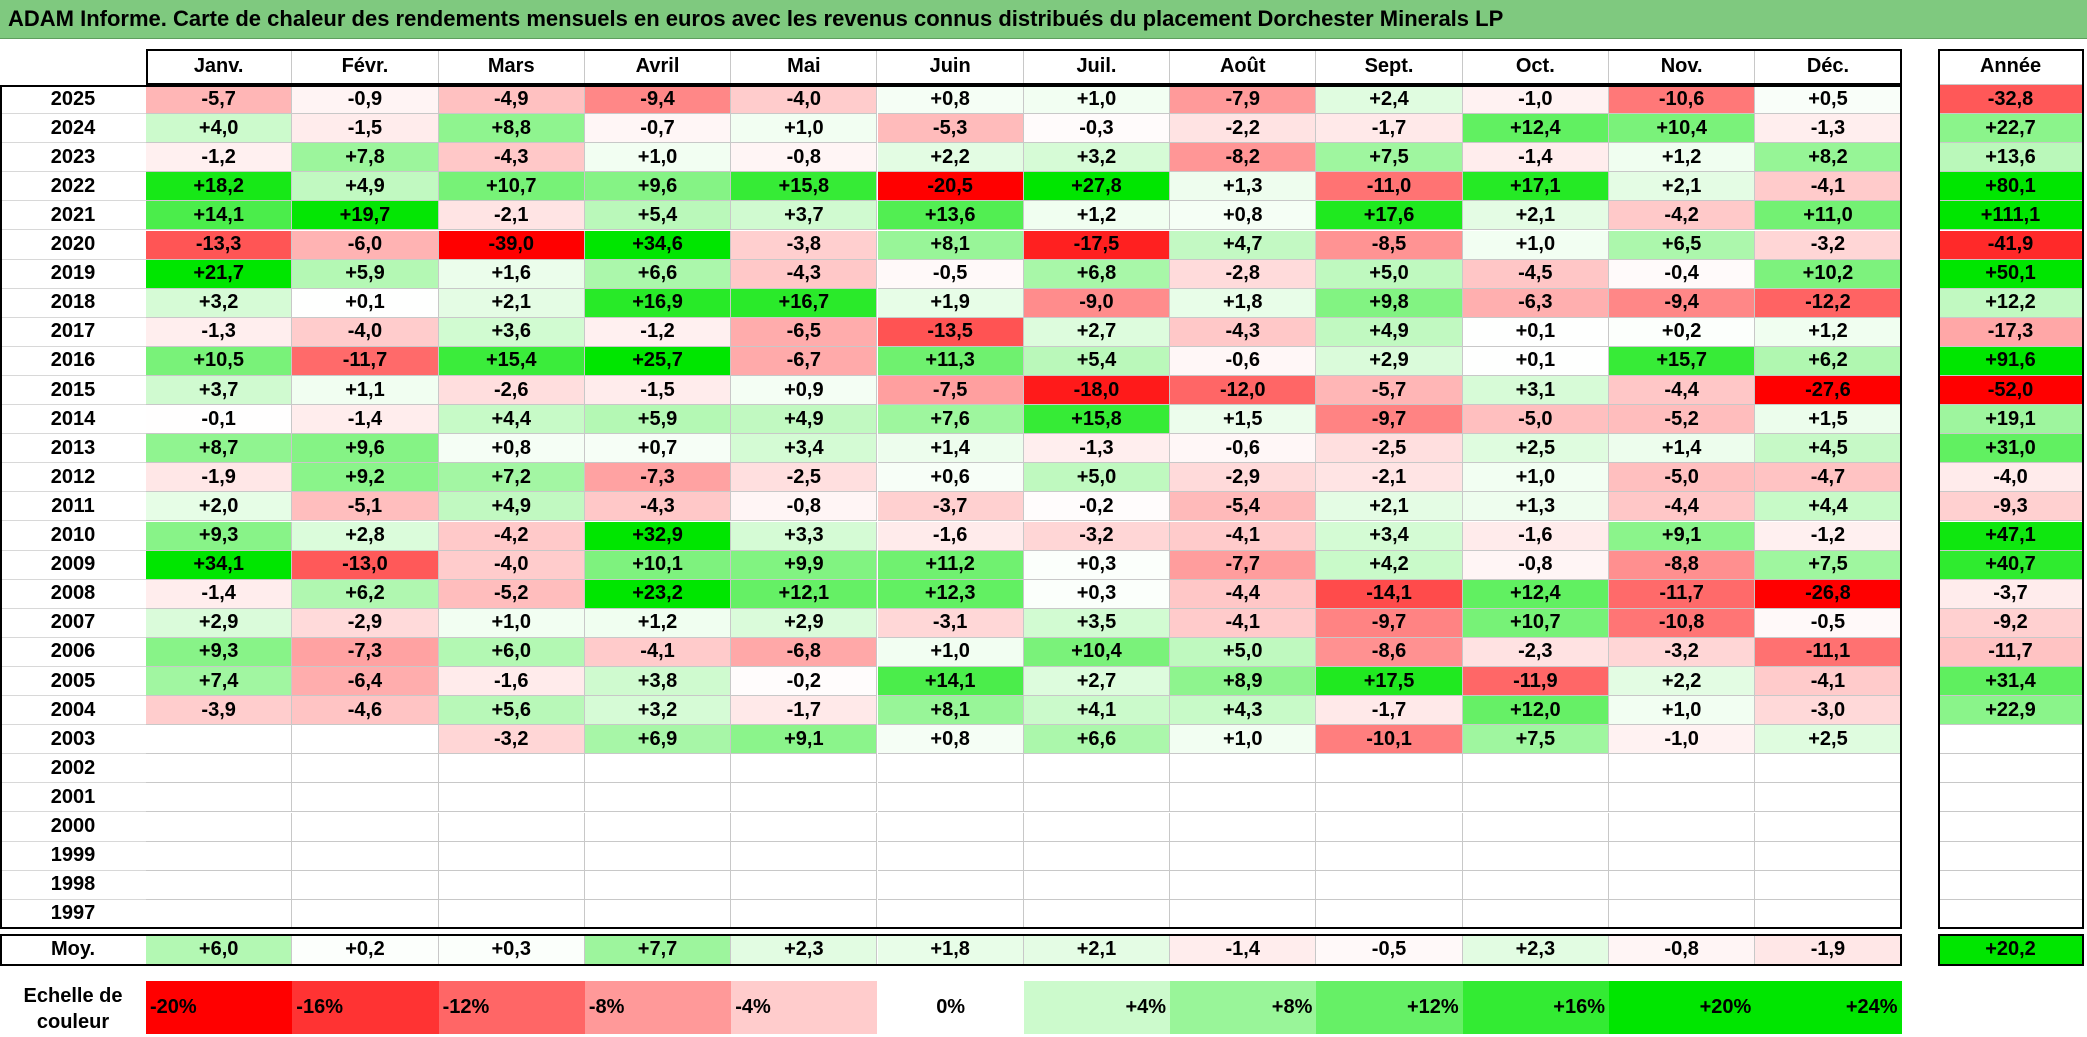 Image resolution: width=2087 pixels, height=1037 pixels. What do you see at coordinates (1389, 652) in the screenshot?
I see `heat-cell: -8,6` at bounding box center [1389, 652].